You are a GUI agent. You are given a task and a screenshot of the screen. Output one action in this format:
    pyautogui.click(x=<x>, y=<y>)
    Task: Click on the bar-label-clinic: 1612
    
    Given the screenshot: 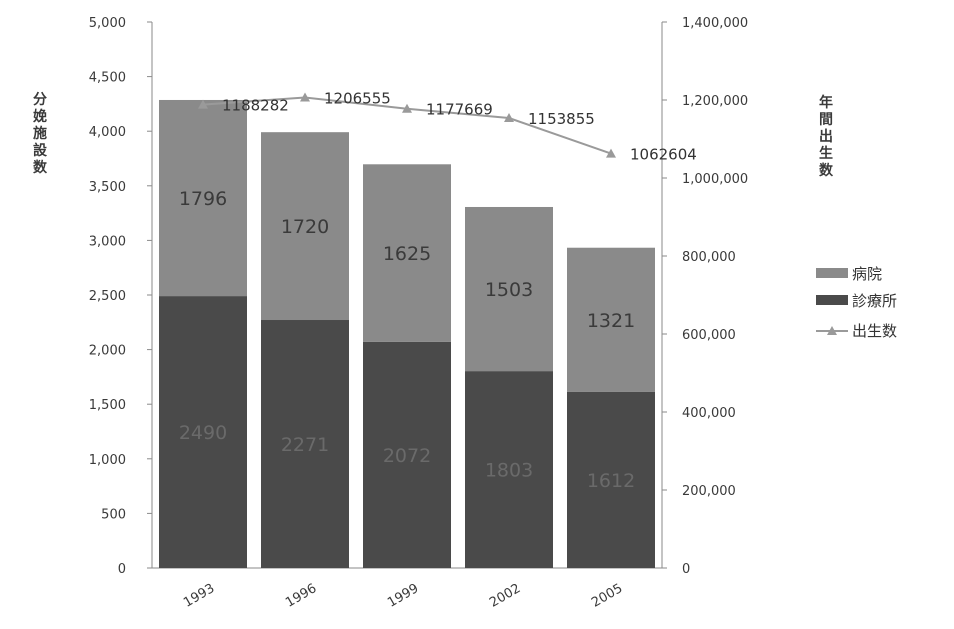 What is the action you would take?
    pyautogui.click(x=611, y=481)
    